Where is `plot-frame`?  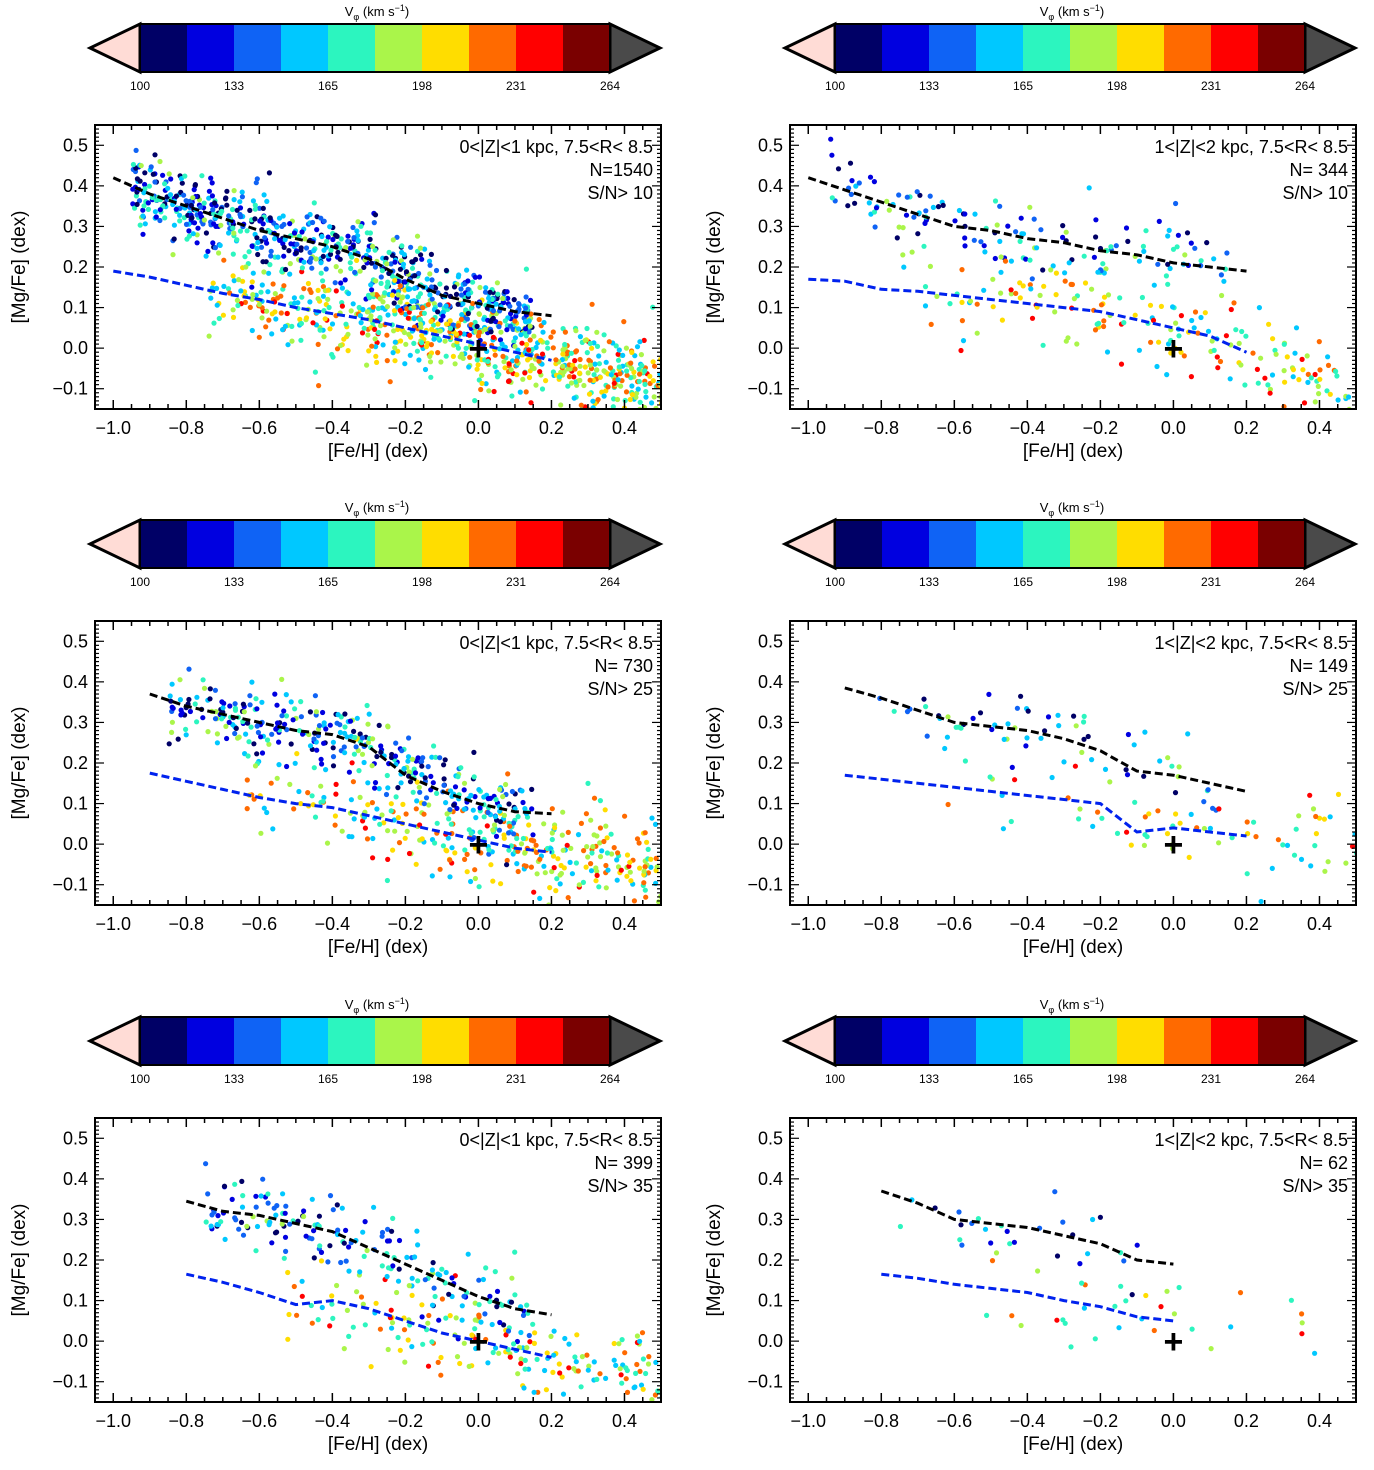
plot-frame is located at coordinates (1073, 1260).